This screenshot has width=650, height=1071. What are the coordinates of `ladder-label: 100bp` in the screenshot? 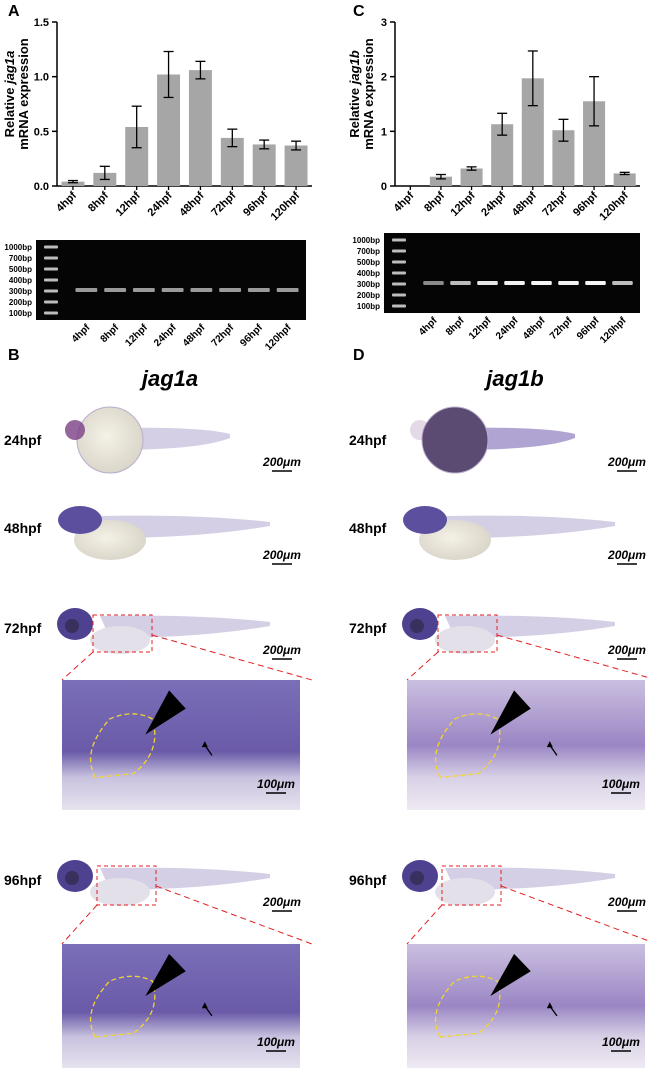 It's located at (20, 313).